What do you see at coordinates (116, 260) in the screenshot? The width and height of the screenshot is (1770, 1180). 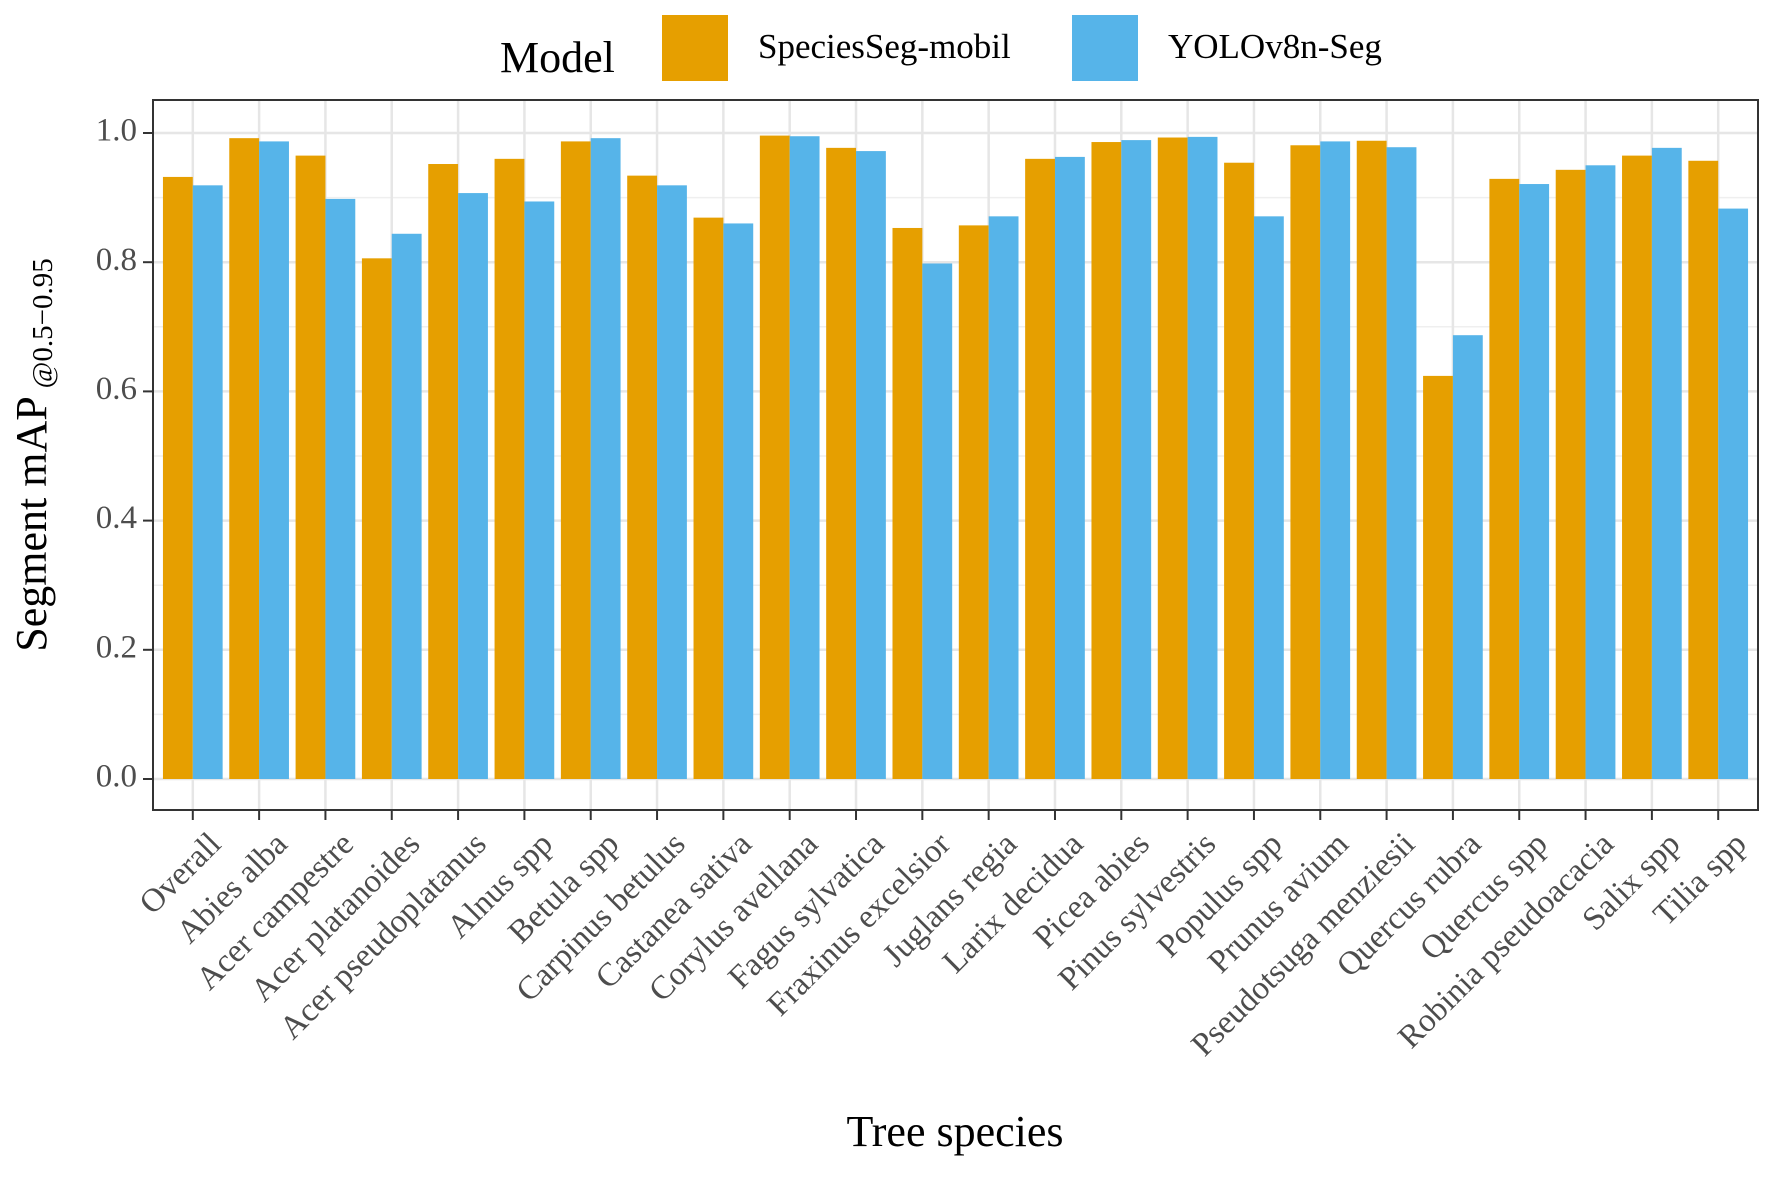 I see `y-tick-label: 0.8` at bounding box center [116, 260].